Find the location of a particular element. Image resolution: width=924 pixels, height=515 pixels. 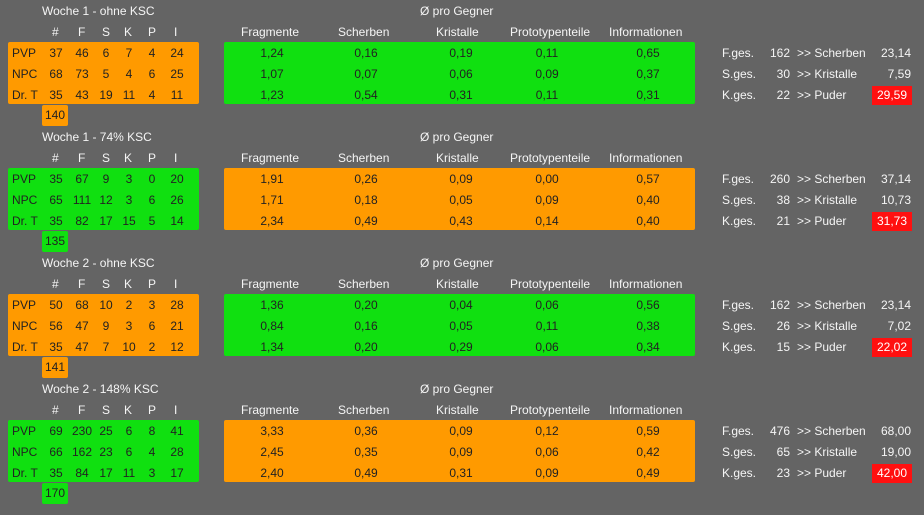

count-cell: 25 is located at coordinates (106, 431).